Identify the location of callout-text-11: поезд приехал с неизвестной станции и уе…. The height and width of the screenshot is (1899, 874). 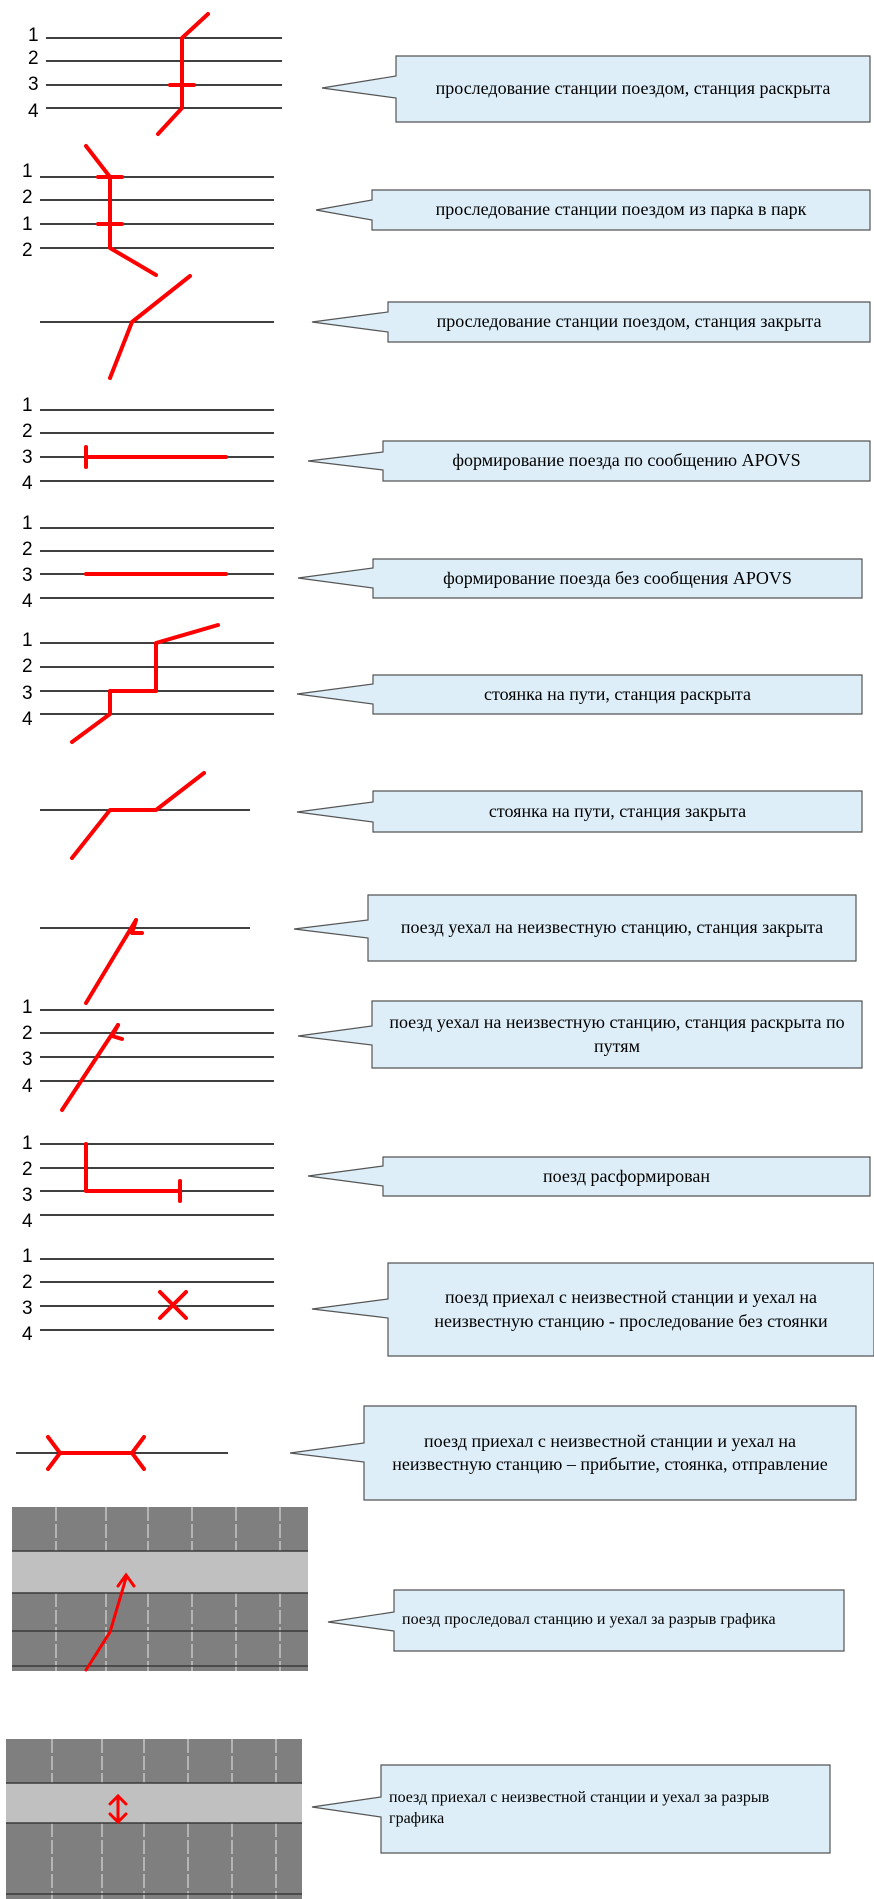
(631, 1309).